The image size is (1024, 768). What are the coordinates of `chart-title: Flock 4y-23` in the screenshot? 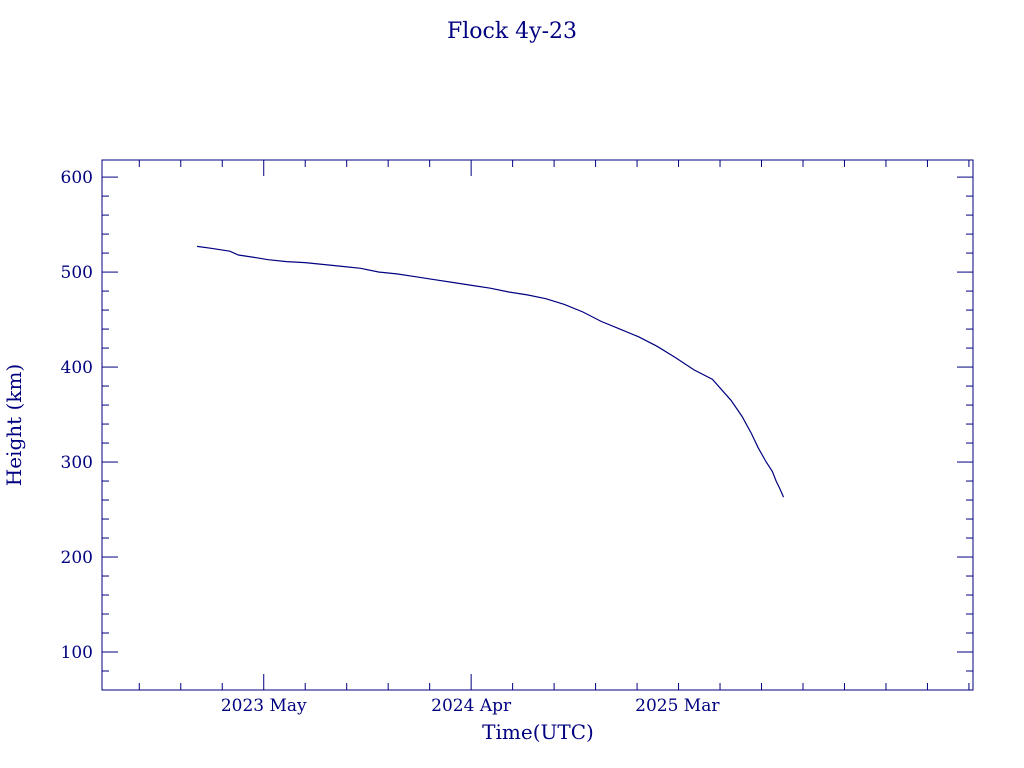 It's located at (512, 31).